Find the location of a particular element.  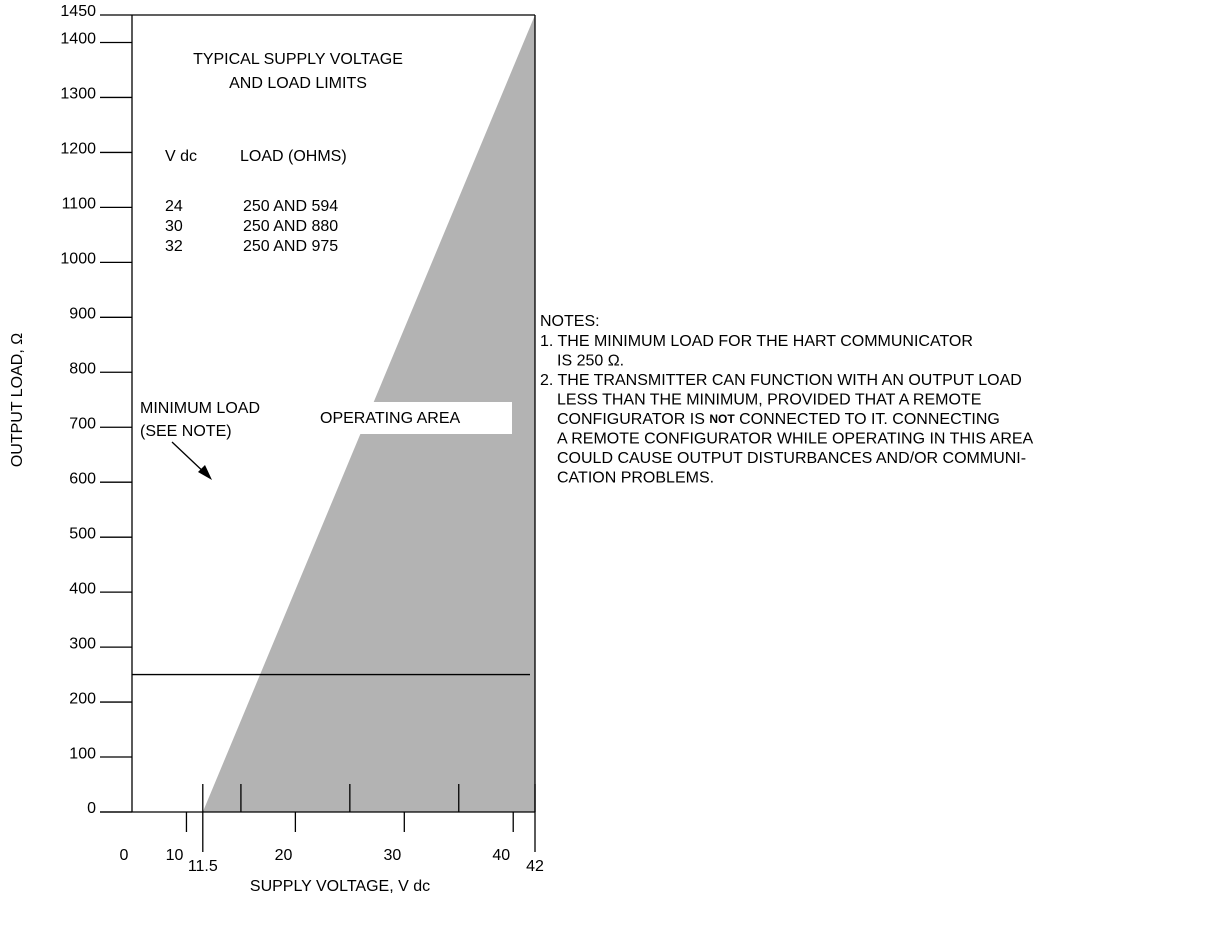

table-cell: 250 AND 594 is located at coordinates (290, 206).